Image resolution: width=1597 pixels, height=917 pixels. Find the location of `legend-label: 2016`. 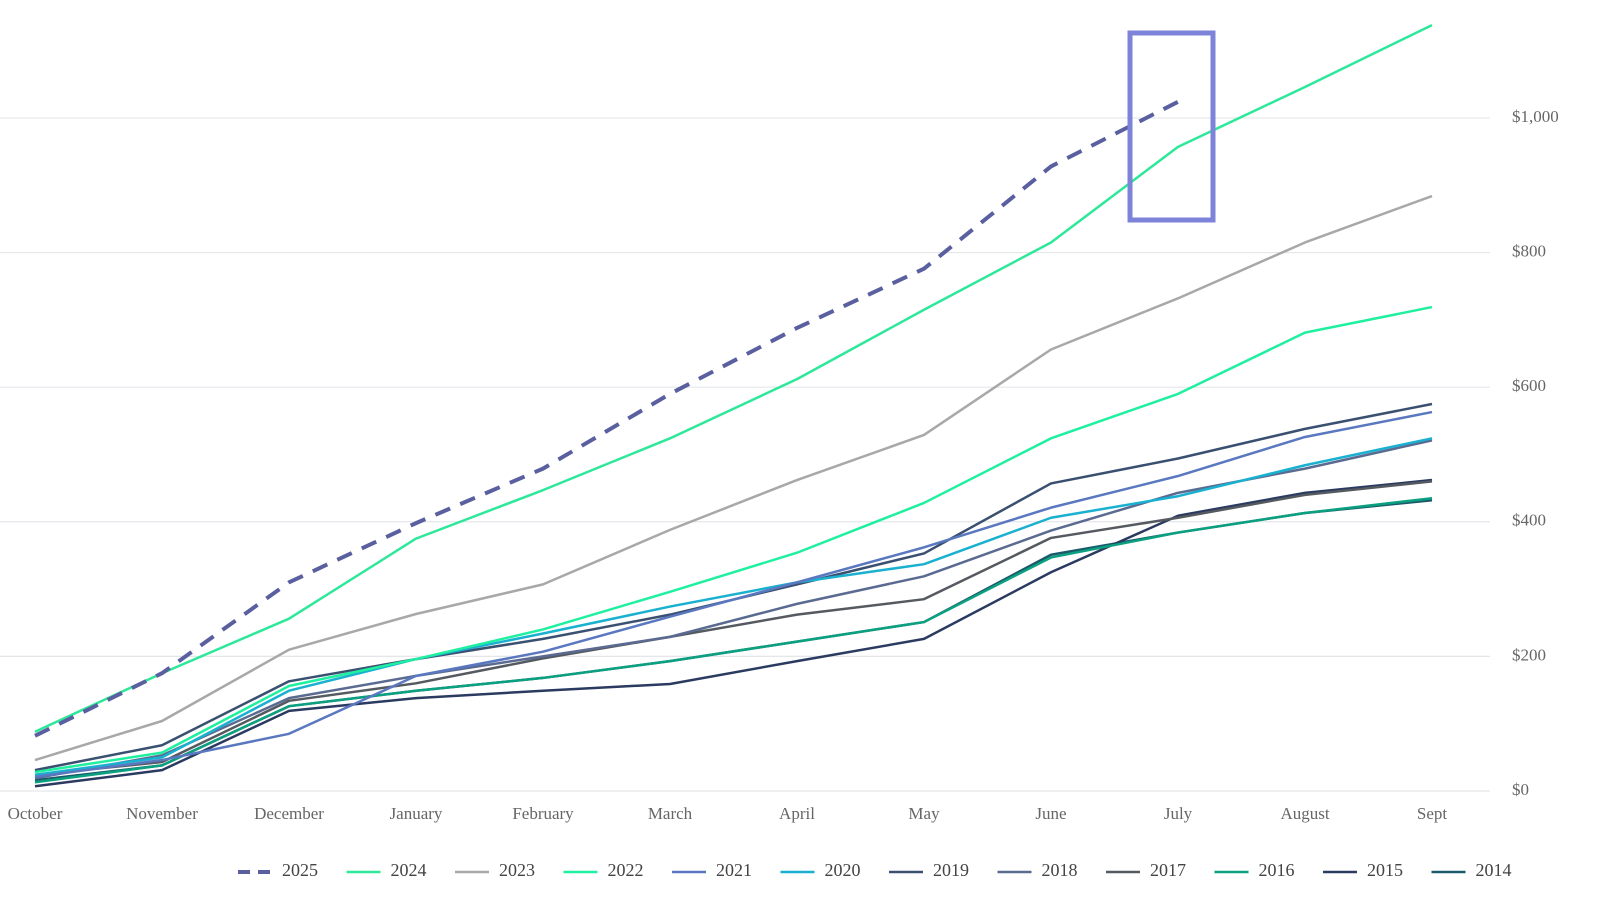

legend-label: 2016 is located at coordinates (1277, 870).